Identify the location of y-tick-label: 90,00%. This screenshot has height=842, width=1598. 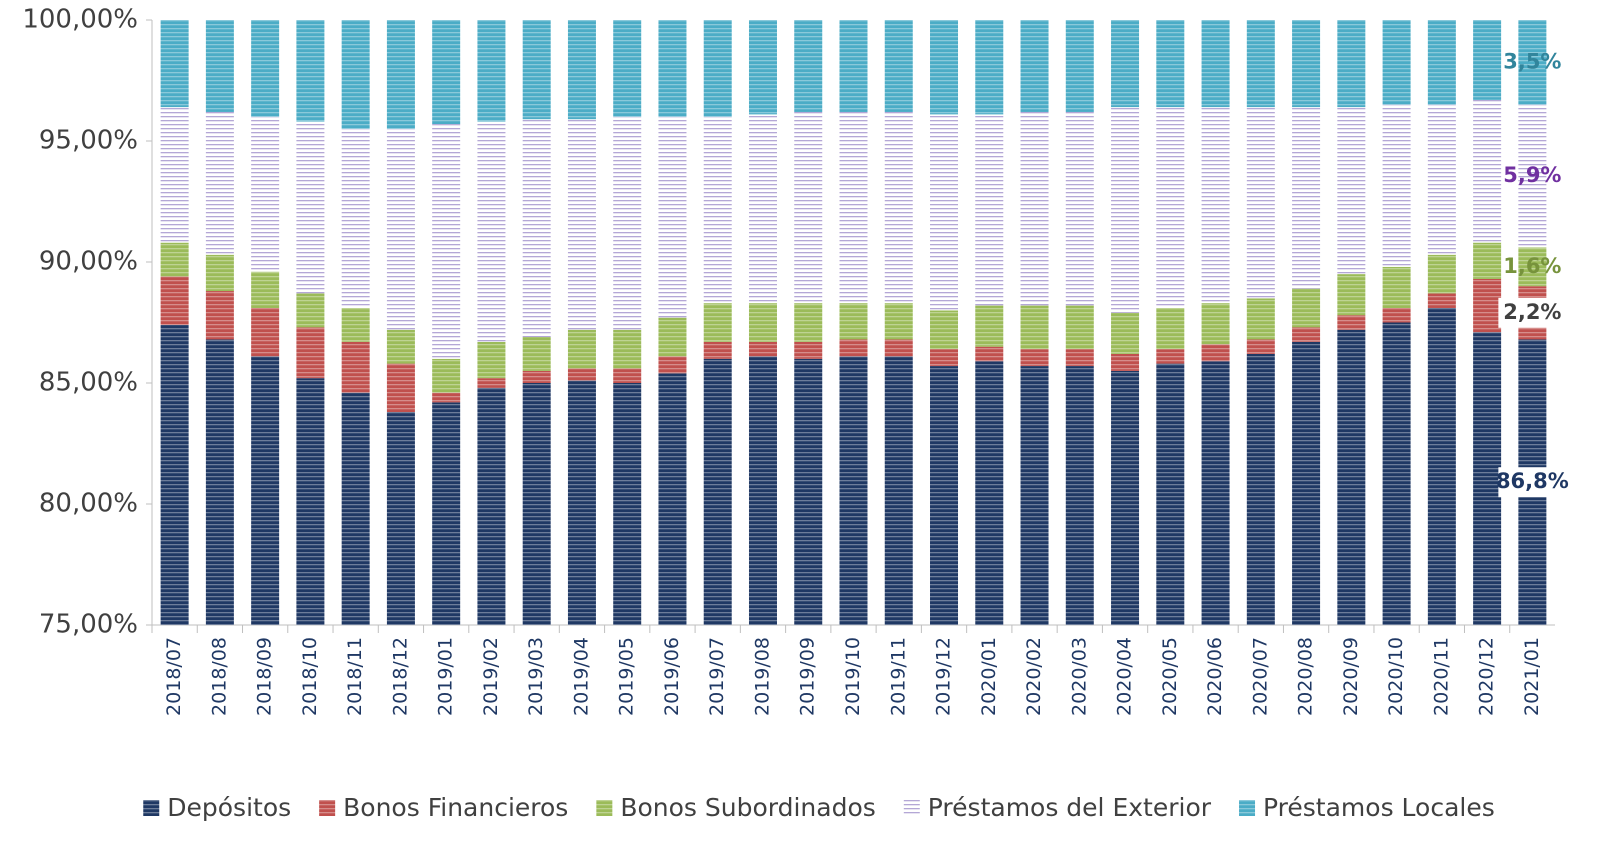
(88, 262).